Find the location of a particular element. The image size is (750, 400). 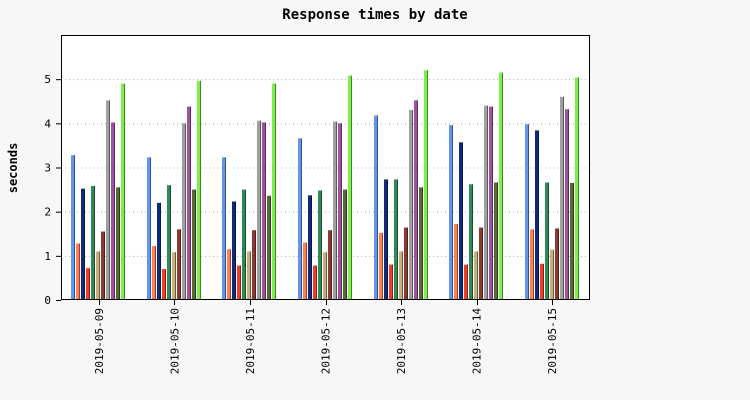

x-tick-label: 2019-05-15 is located at coordinates (552, 341).